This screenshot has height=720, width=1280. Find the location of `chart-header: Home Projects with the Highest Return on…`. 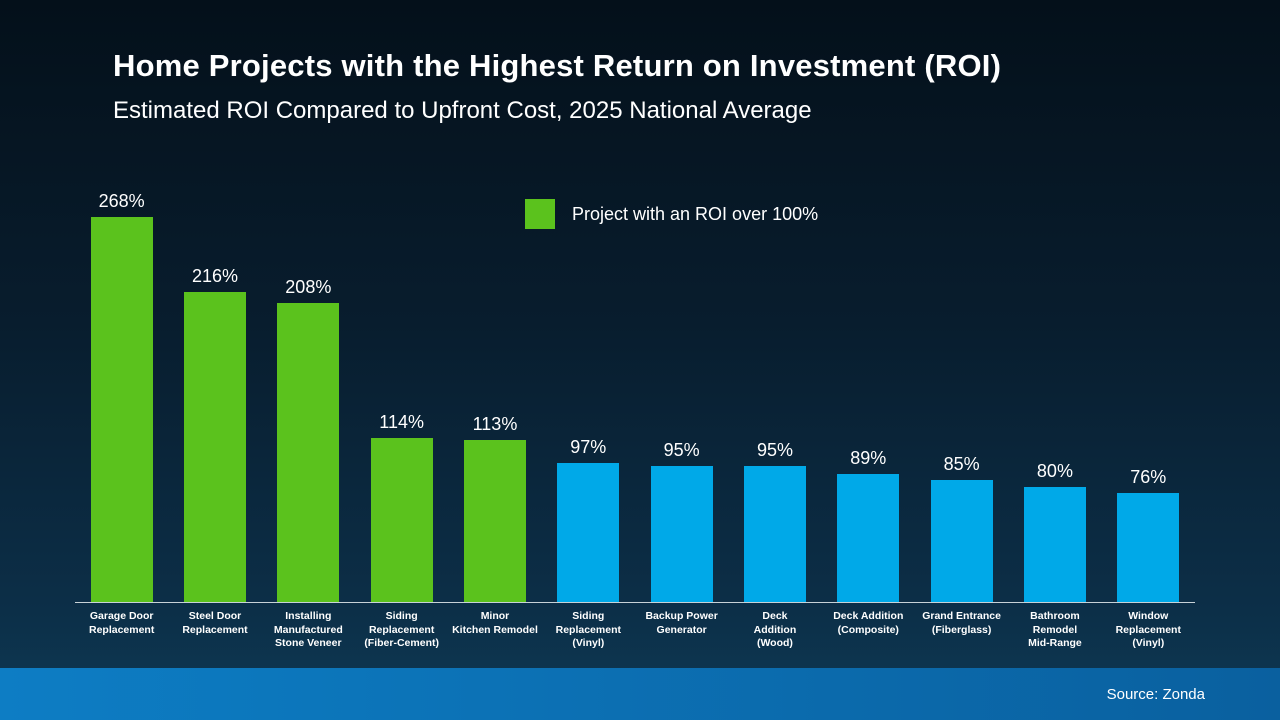

chart-header: Home Projects with the Highest Return on… is located at coordinates (666, 86).